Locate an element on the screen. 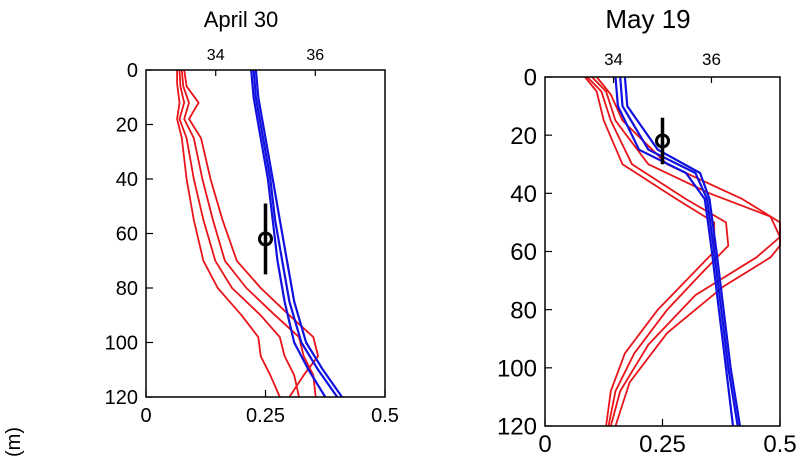 The height and width of the screenshot is (467, 804). april-y-tick-label: 20 is located at coordinates (127, 126).